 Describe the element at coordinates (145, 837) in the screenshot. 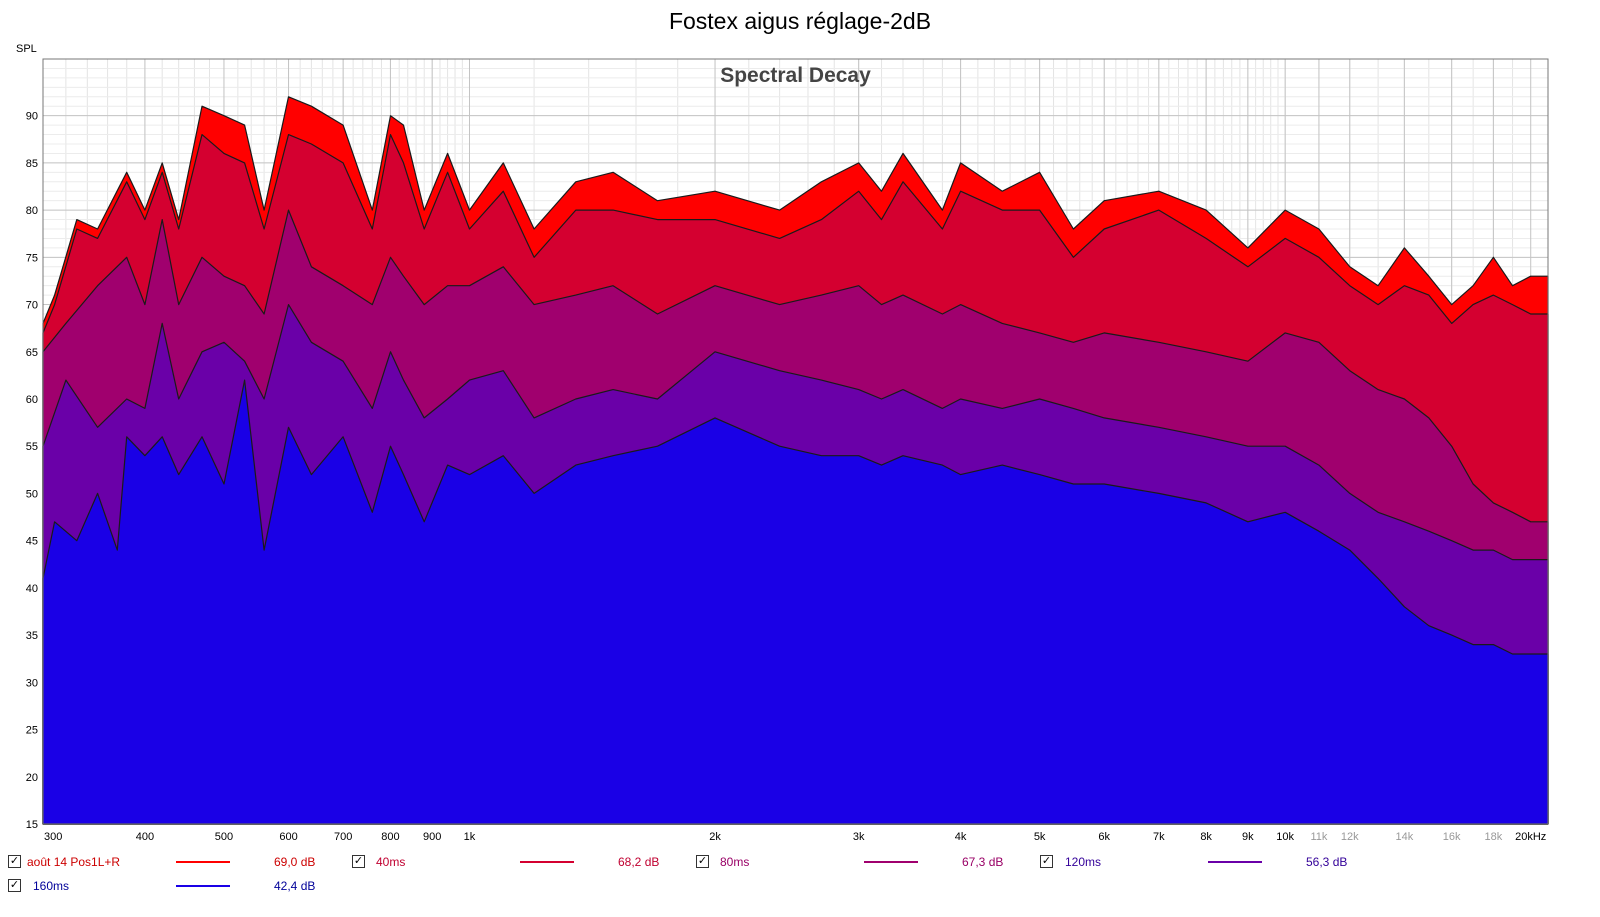

I see `x-tick-label-1: 400` at that location.